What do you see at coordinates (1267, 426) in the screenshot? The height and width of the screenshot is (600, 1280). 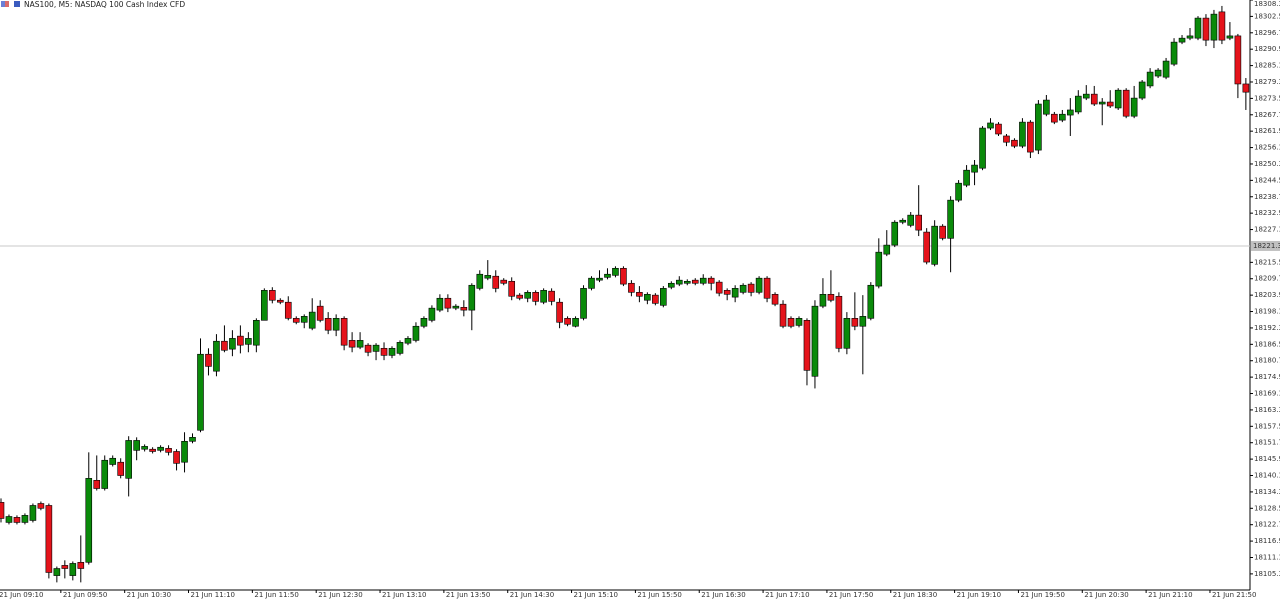 I see `y-tick-label: 18157.5` at bounding box center [1267, 426].